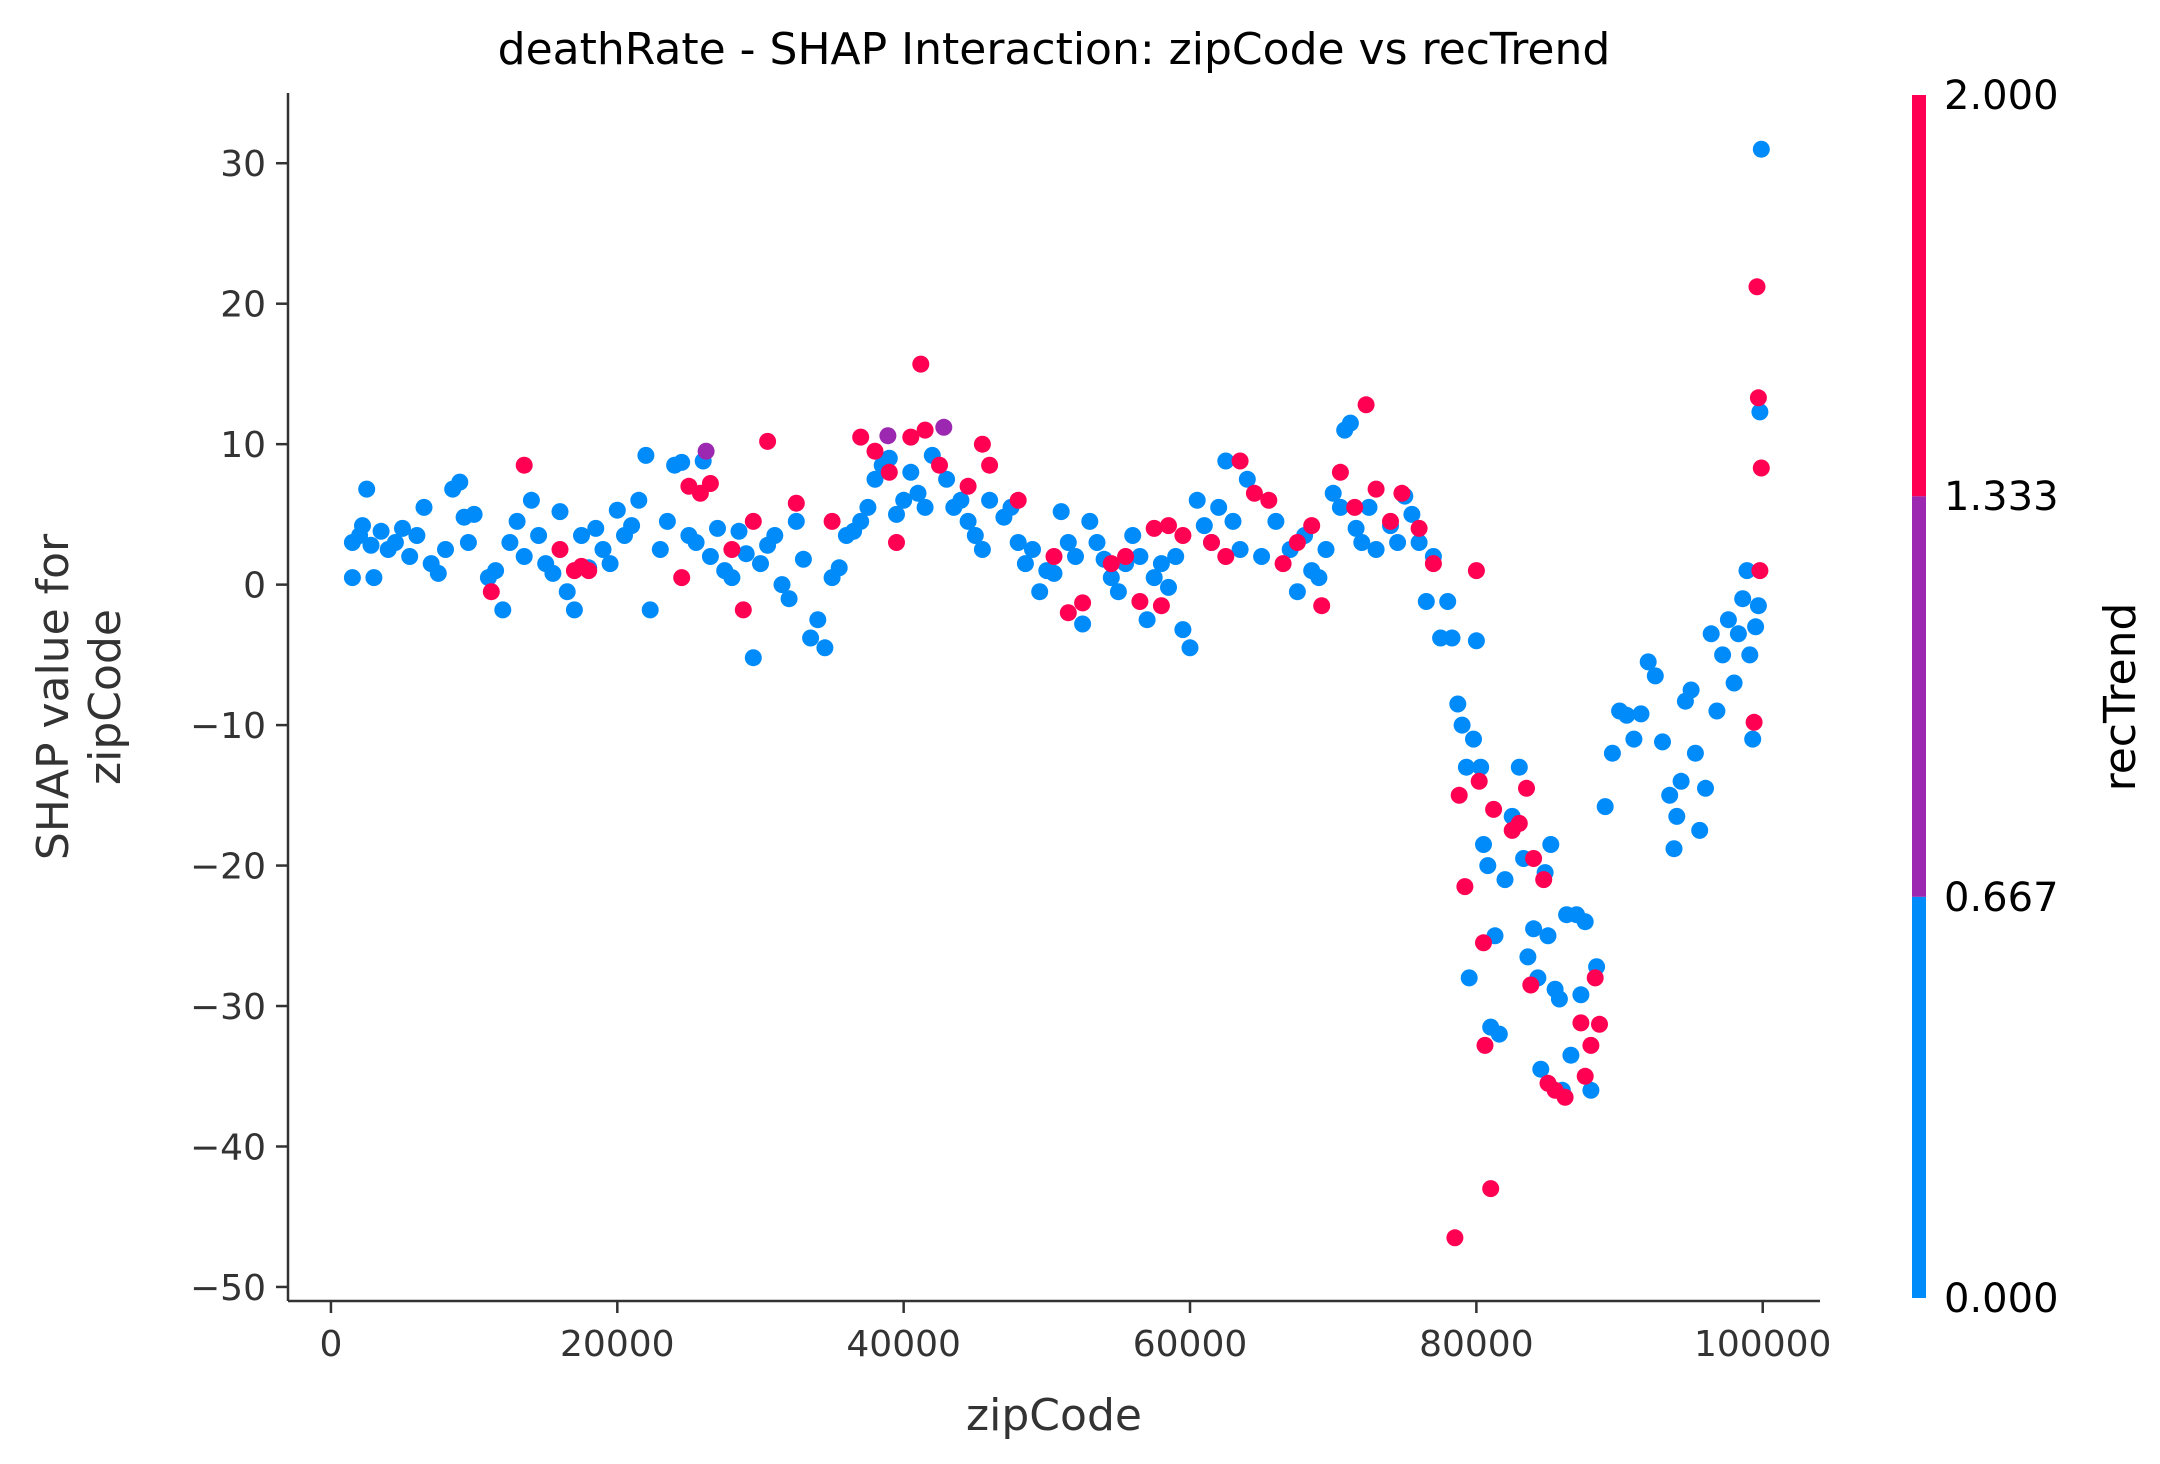  Describe the element at coordinates (1919, 1097) in the screenshot. I see `colorbar-segment-low` at that location.